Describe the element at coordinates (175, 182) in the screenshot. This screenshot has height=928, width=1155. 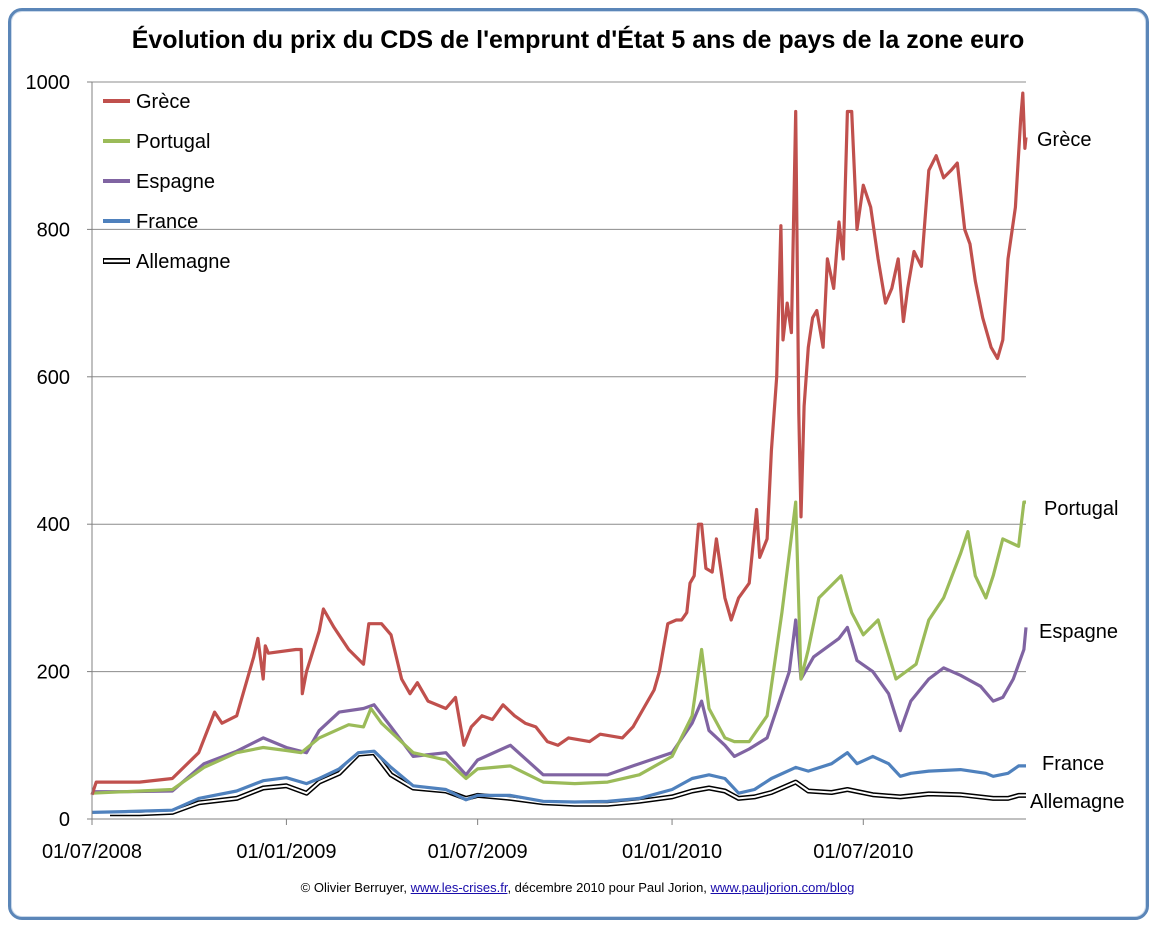
I see `legend-label-espagne: Espagne` at that location.